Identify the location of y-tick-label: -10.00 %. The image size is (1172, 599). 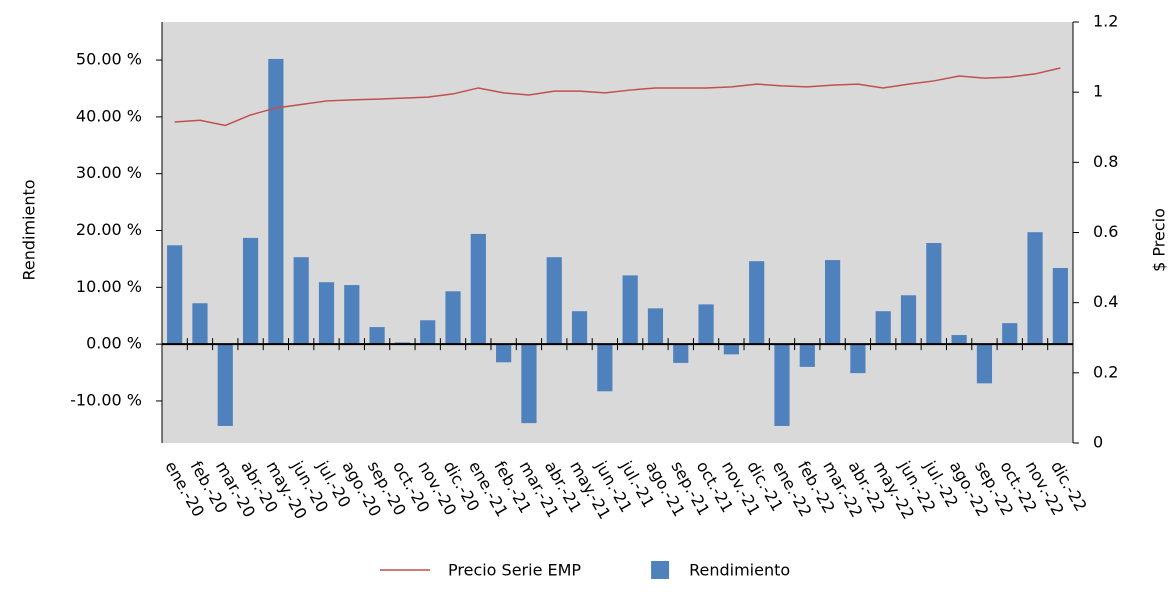
(106, 399).